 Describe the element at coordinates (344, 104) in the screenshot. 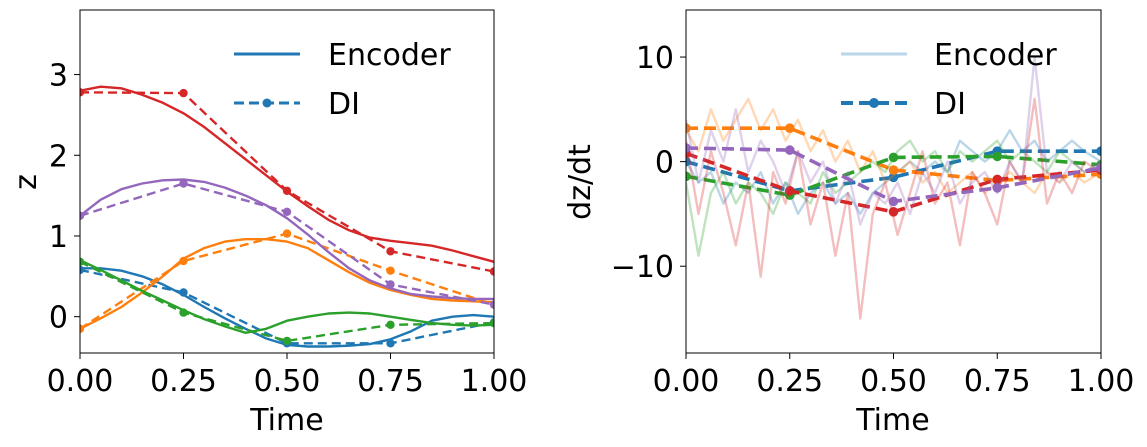

I see `left-legend-di-label: DI` at that location.